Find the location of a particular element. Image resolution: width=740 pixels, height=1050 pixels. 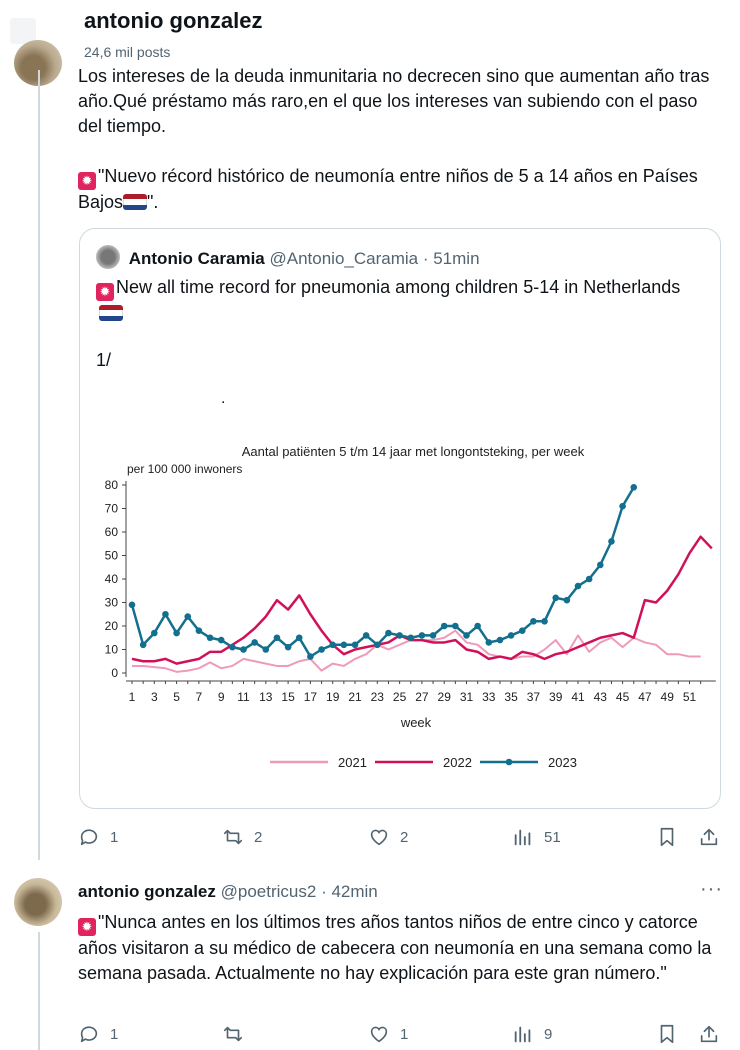

post-paragraph-2-end: ". is located at coordinates (153, 202).